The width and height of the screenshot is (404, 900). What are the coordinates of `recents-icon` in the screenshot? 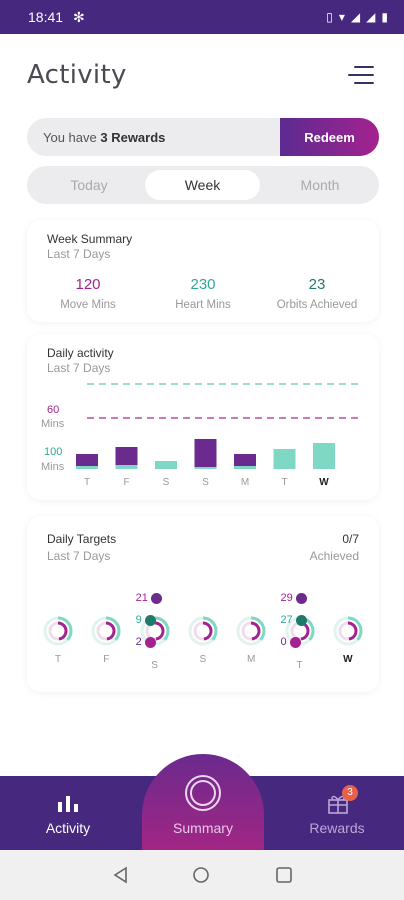 It's located at (284, 875).